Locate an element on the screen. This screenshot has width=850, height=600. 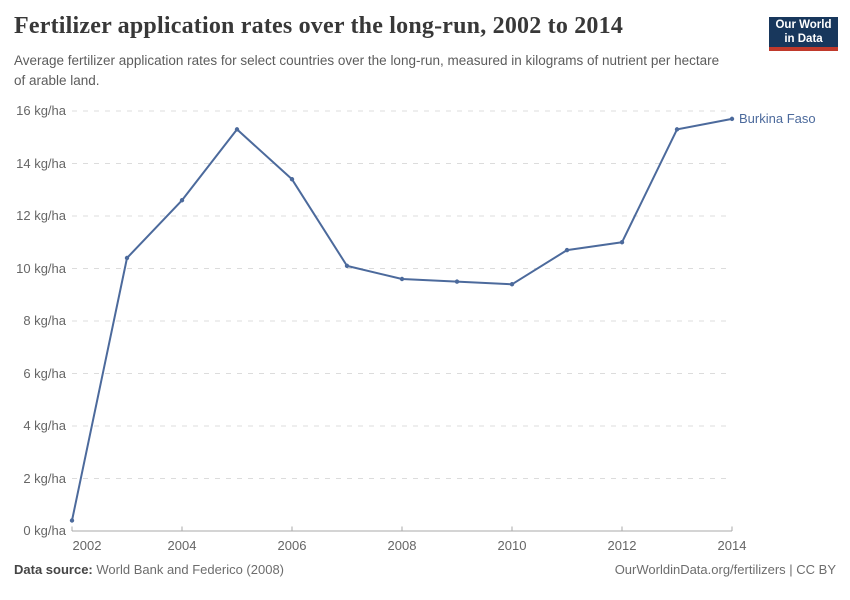
data-source-value: World Bank and Federico (2008) is located at coordinates (190, 569).